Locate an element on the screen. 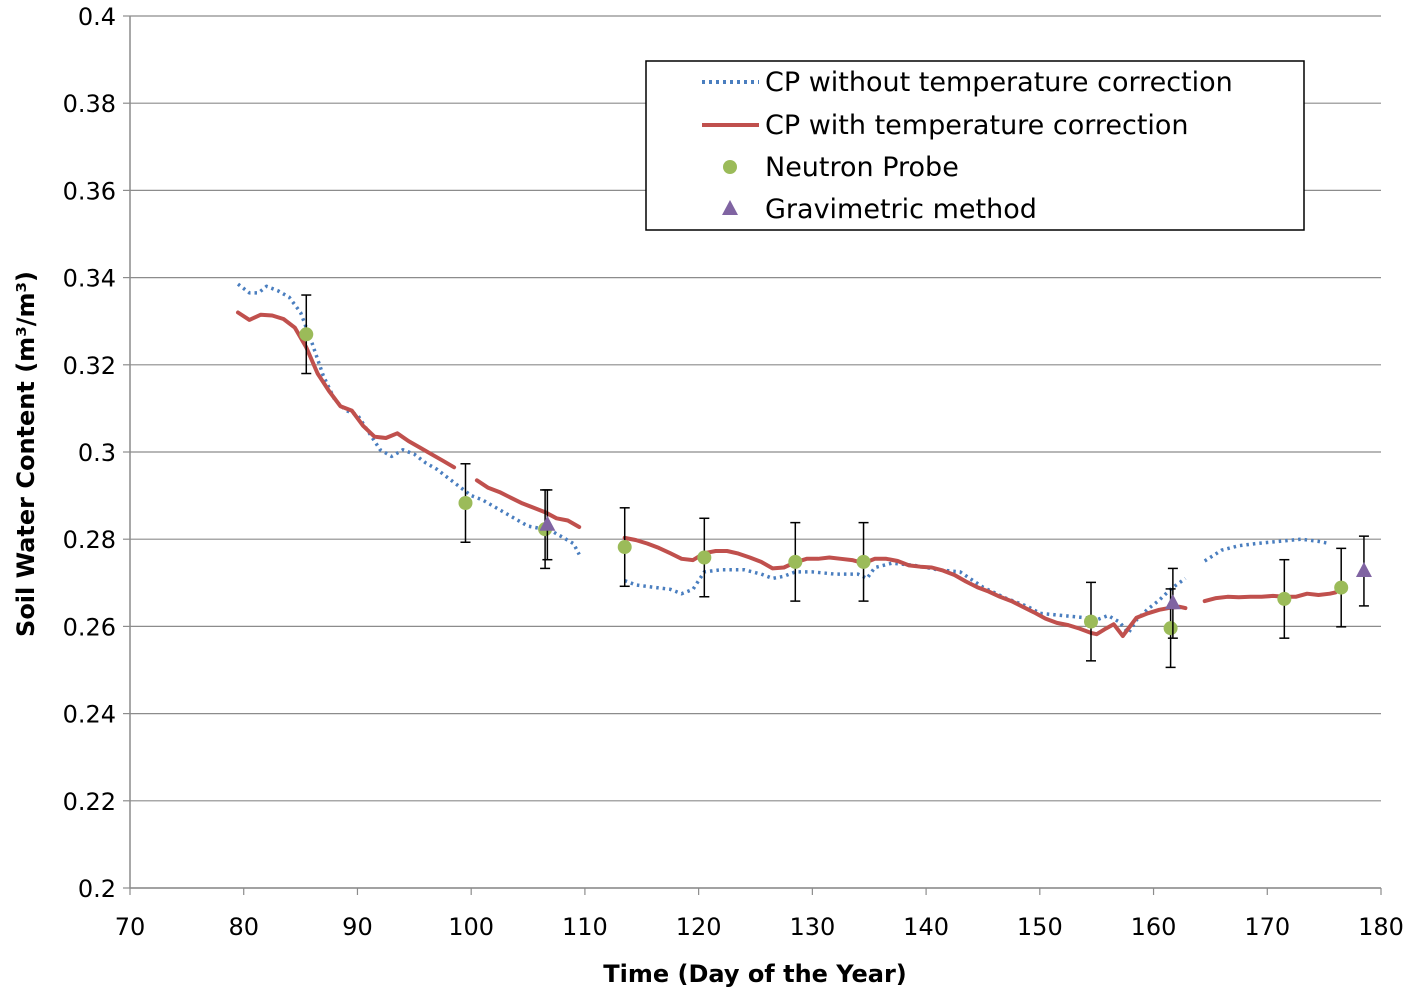 The width and height of the screenshot is (1413, 1000). x-tick-label: 170 is located at coordinates (1267, 927).